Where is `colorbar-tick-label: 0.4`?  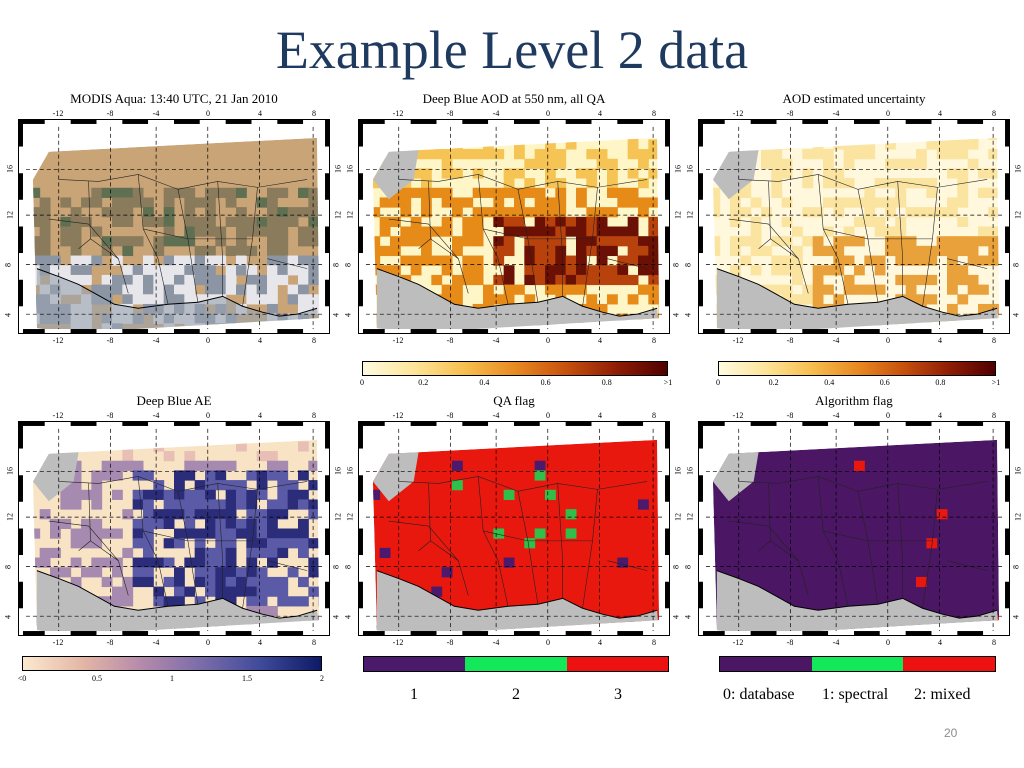
colorbar-tick-label: 0.4 is located at coordinates (484, 382).